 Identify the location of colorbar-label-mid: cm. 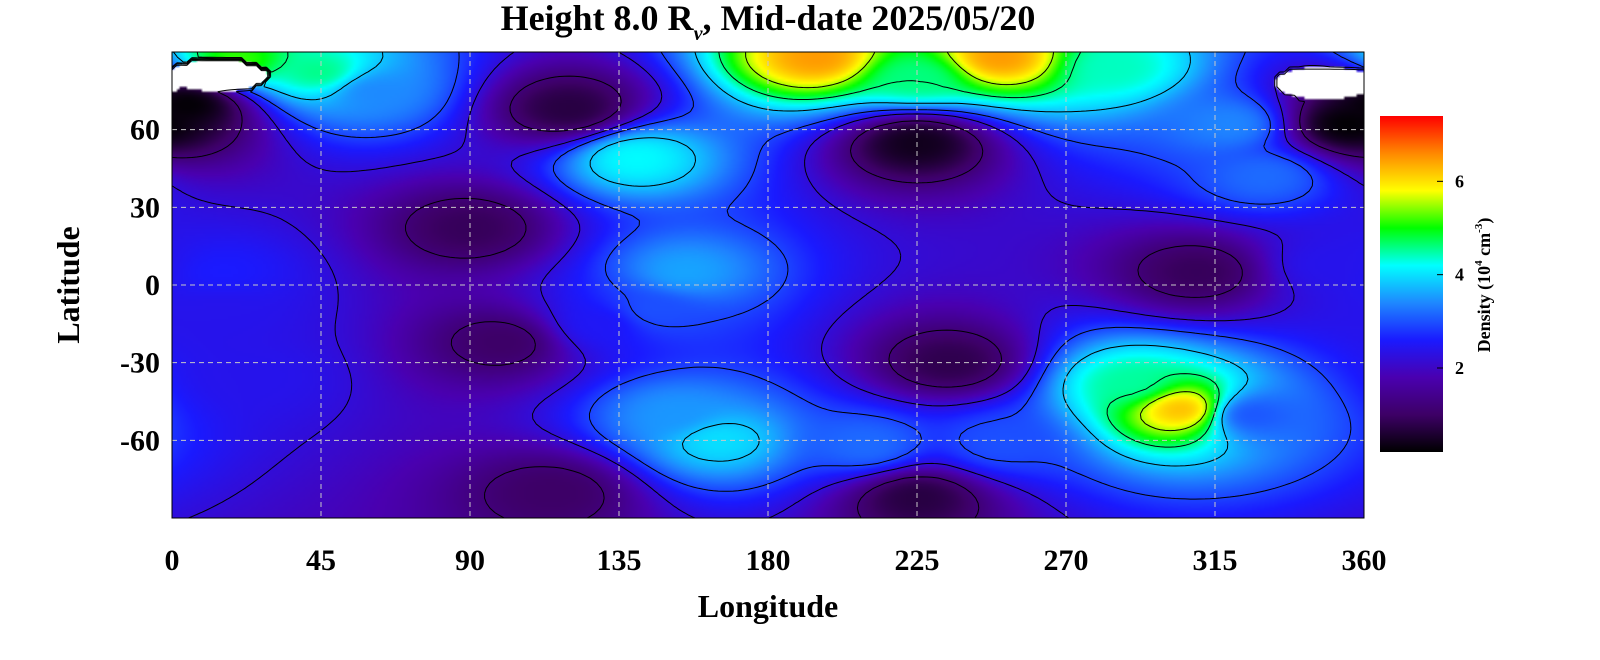
(1484, 246).